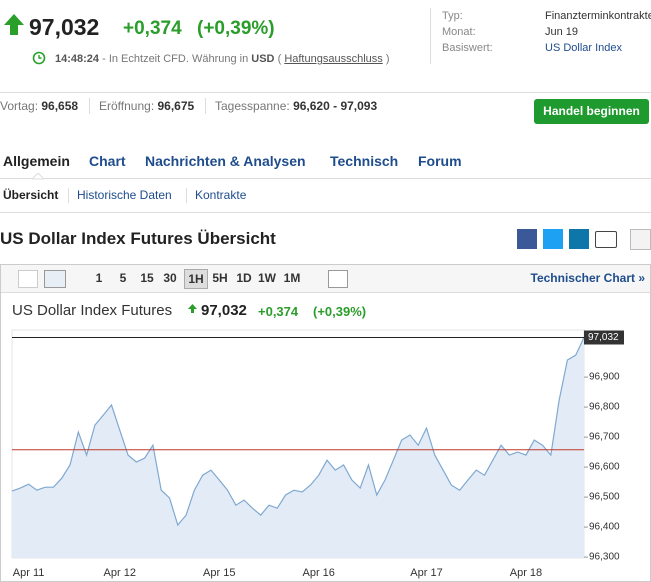  I want to click on chart-price: 97,032, so click(224, 310).